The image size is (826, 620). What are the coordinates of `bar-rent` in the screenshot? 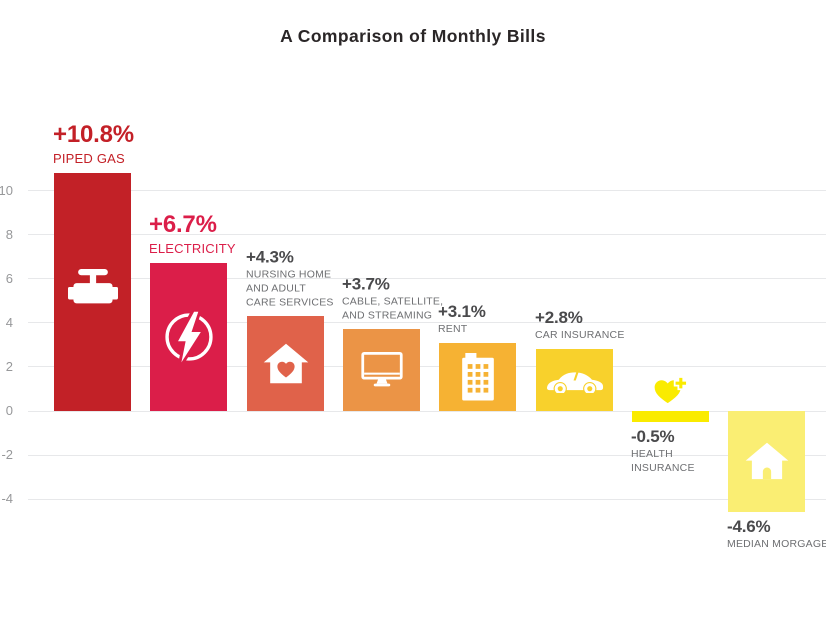 It's located at (477, 376).